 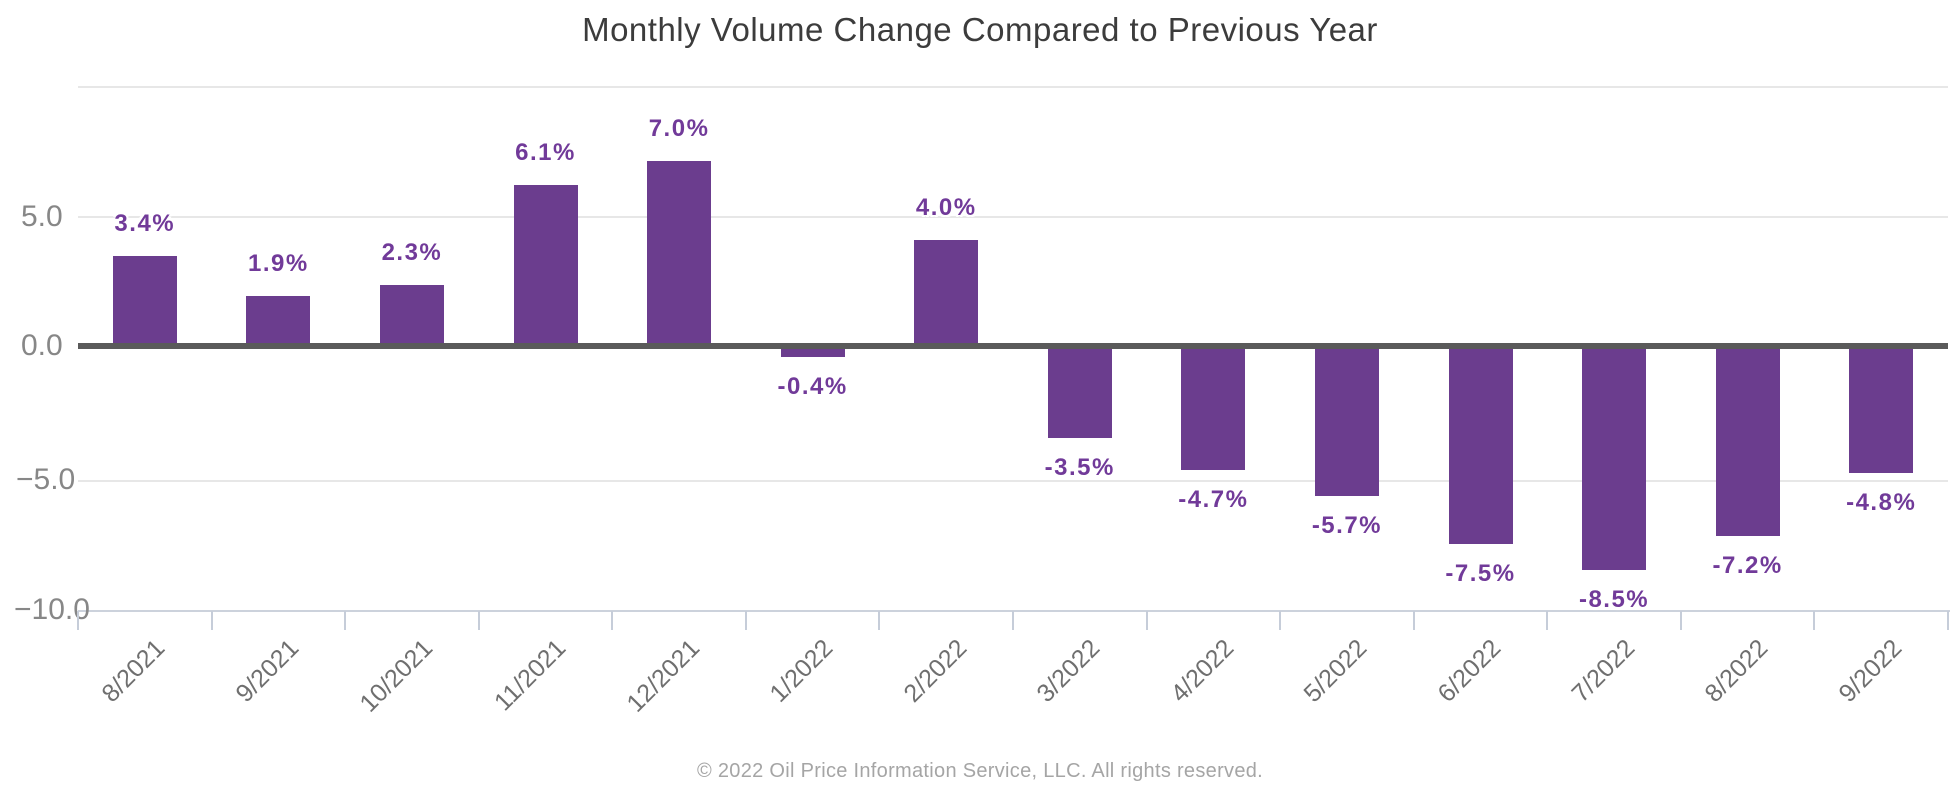 What do you see at coordinates (812, 386) in the screenshot?
I see `bar-value-label: -0.4%` at bounding box center [812, 386].